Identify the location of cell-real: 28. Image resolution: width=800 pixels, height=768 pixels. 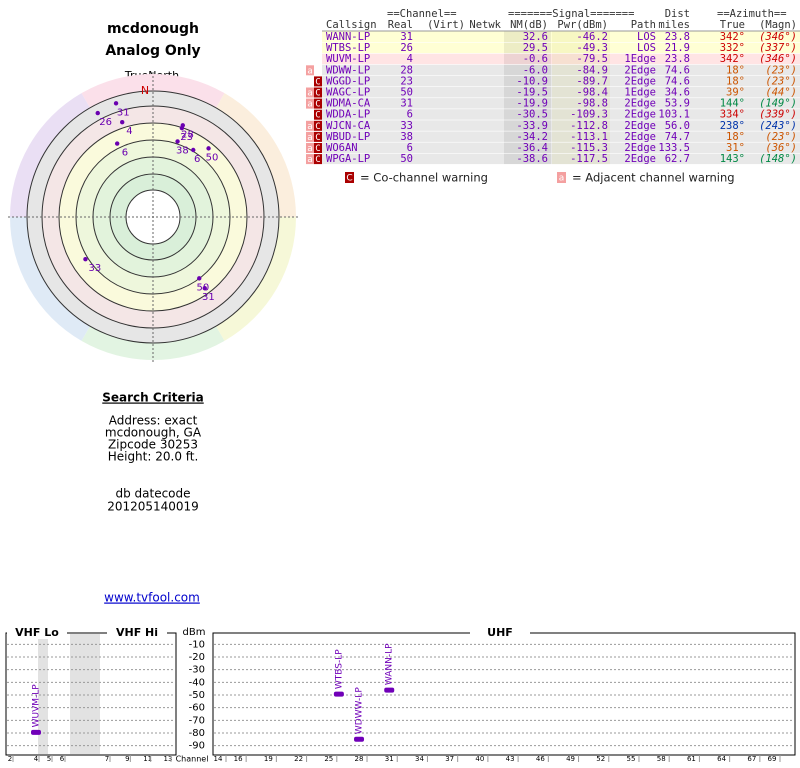
(406, 70).